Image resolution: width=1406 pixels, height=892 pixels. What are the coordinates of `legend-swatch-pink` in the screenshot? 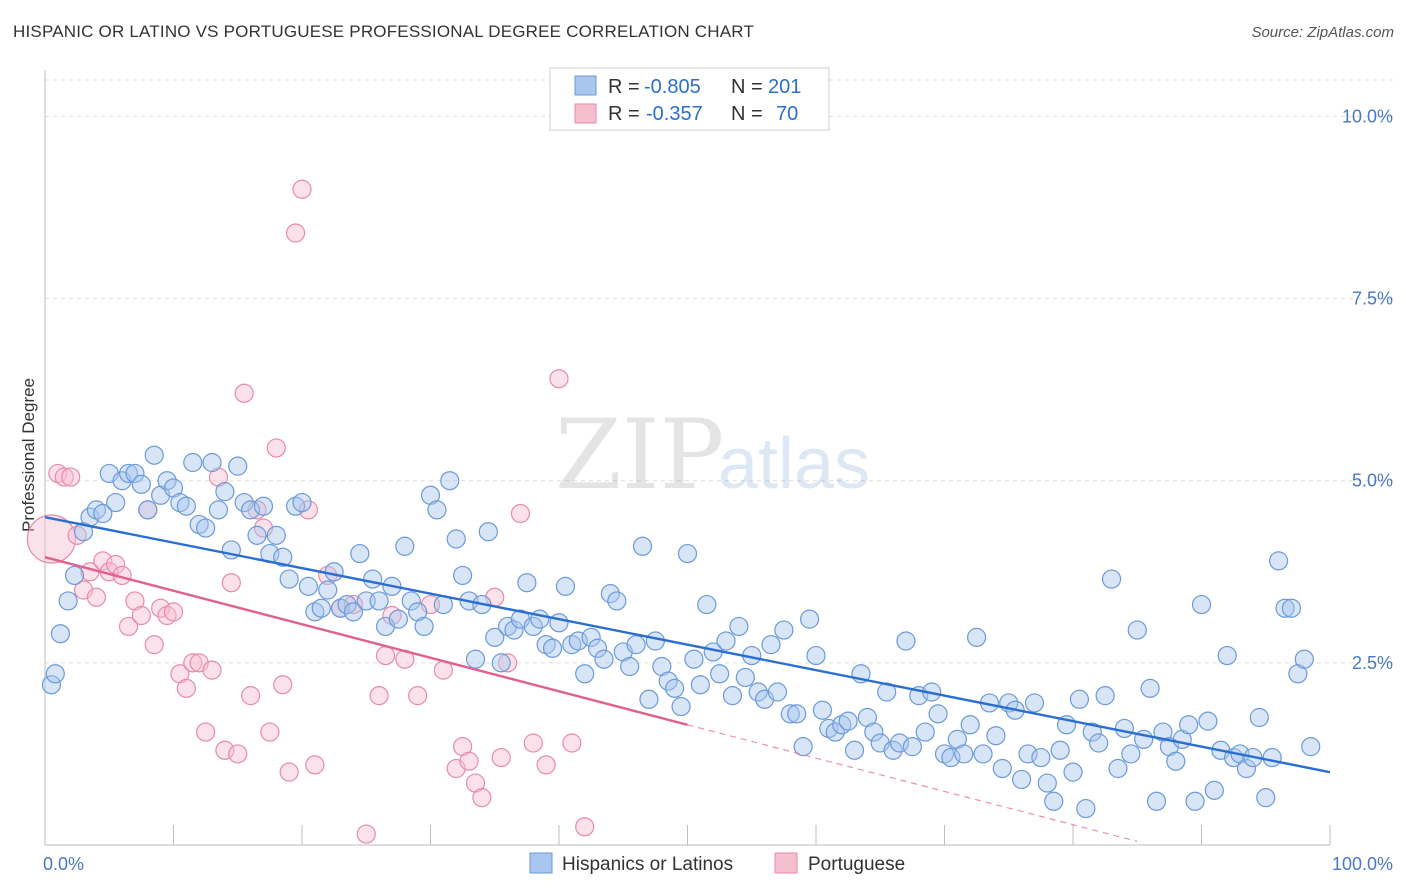 It's located at (585, 113).